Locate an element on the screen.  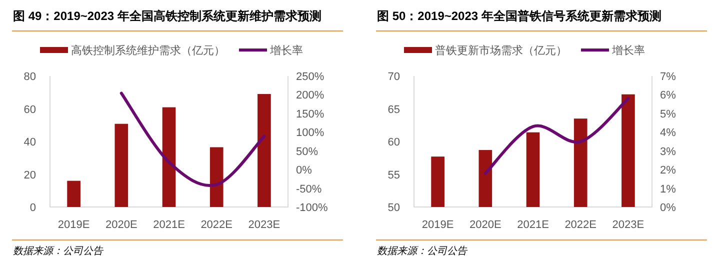
y2-tick-label: 7% is located at coordinates (668, 77).